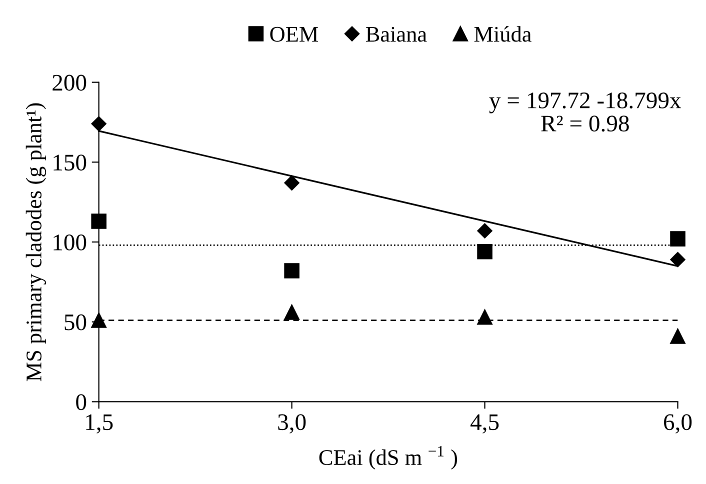  What do you see at coordinates (69, 82) in the screenshot?
I see `y-tick-label: 200` at bounding box center [69, 82].